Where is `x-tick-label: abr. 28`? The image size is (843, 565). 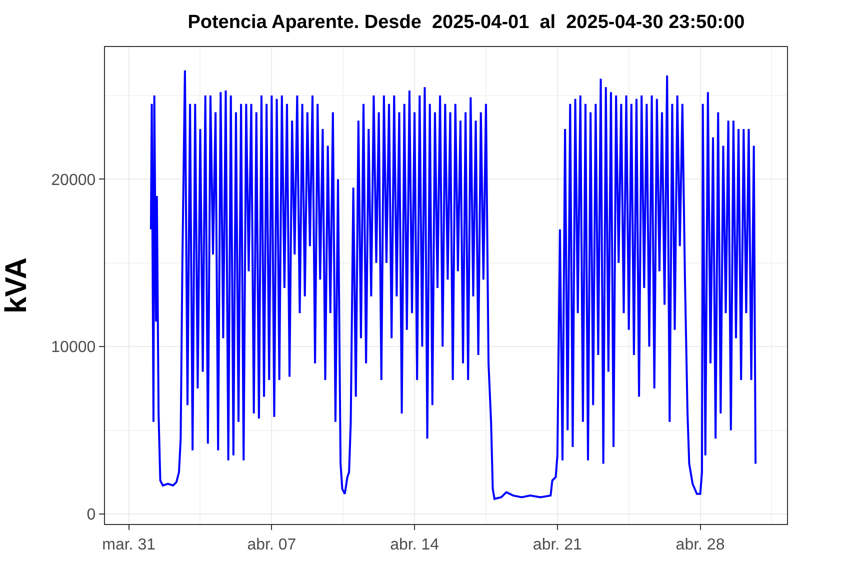 x-tick-label: abr. 28 is located at coordinates (700, 545).